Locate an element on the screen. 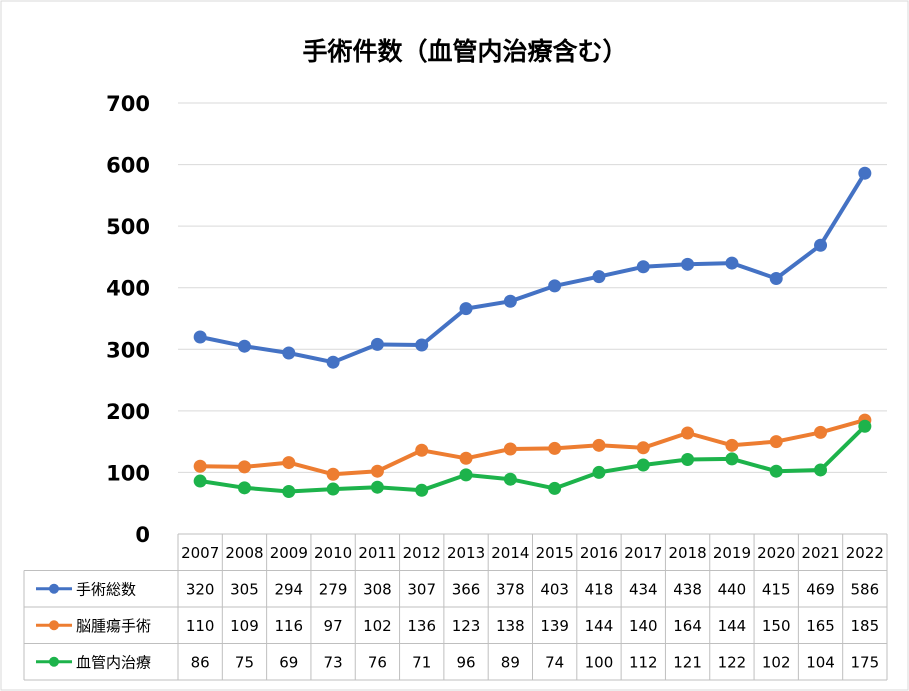 The height and width of the screenshot is (691, 909). data-table-value: 122 is located at coordinates (732, 662).